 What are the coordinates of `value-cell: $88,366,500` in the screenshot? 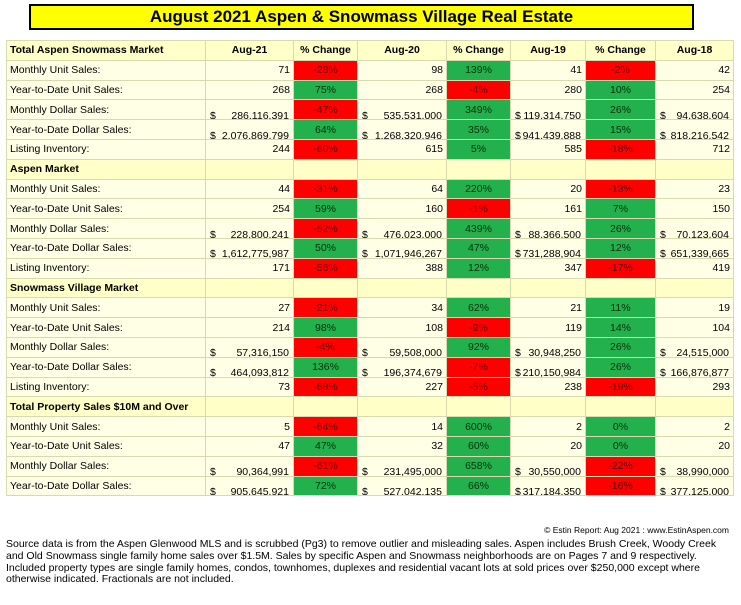 It's located at (548, 228).